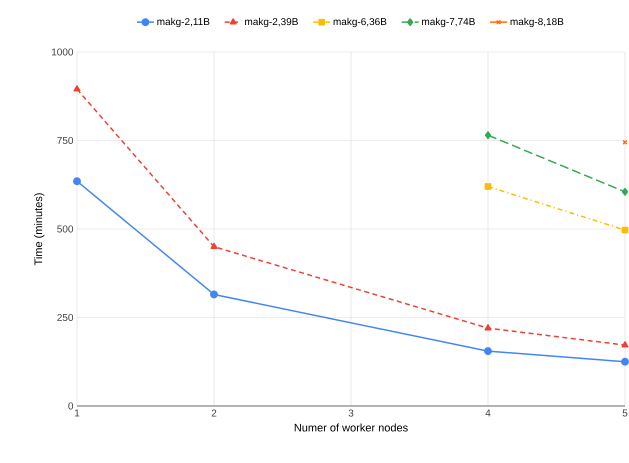 The height and width of the screenshot is (463, 629). What do you see at coordinates (183, 23) in the screenshot?
I see `legend-label: makg-2,11B` at bounding box center [183, 23].